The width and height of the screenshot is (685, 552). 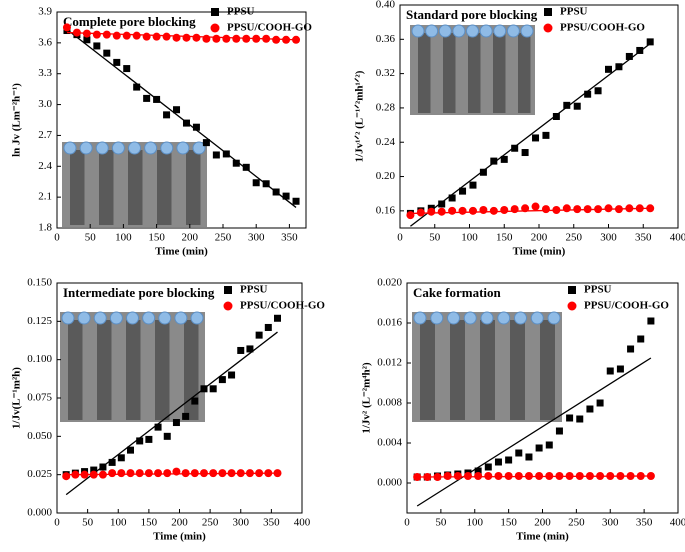 What do you see at coordinates (45, 12) in the screenshot?
I see `y-tick-label: 3.9` at bounding box center [45, 12].